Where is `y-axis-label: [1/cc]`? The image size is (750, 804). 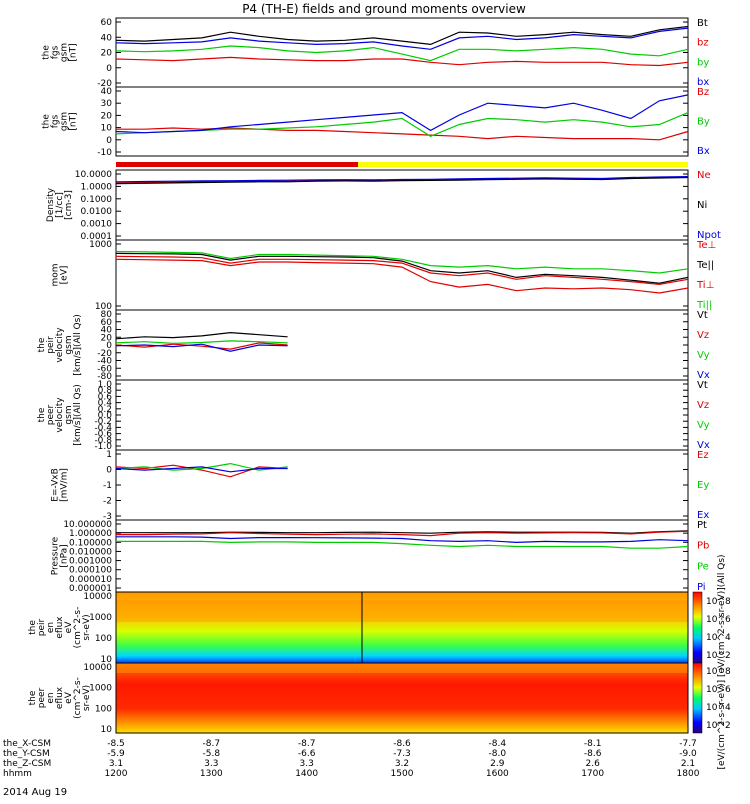
y-axis-label: [1/cc] is located at coordinates (60, 205).